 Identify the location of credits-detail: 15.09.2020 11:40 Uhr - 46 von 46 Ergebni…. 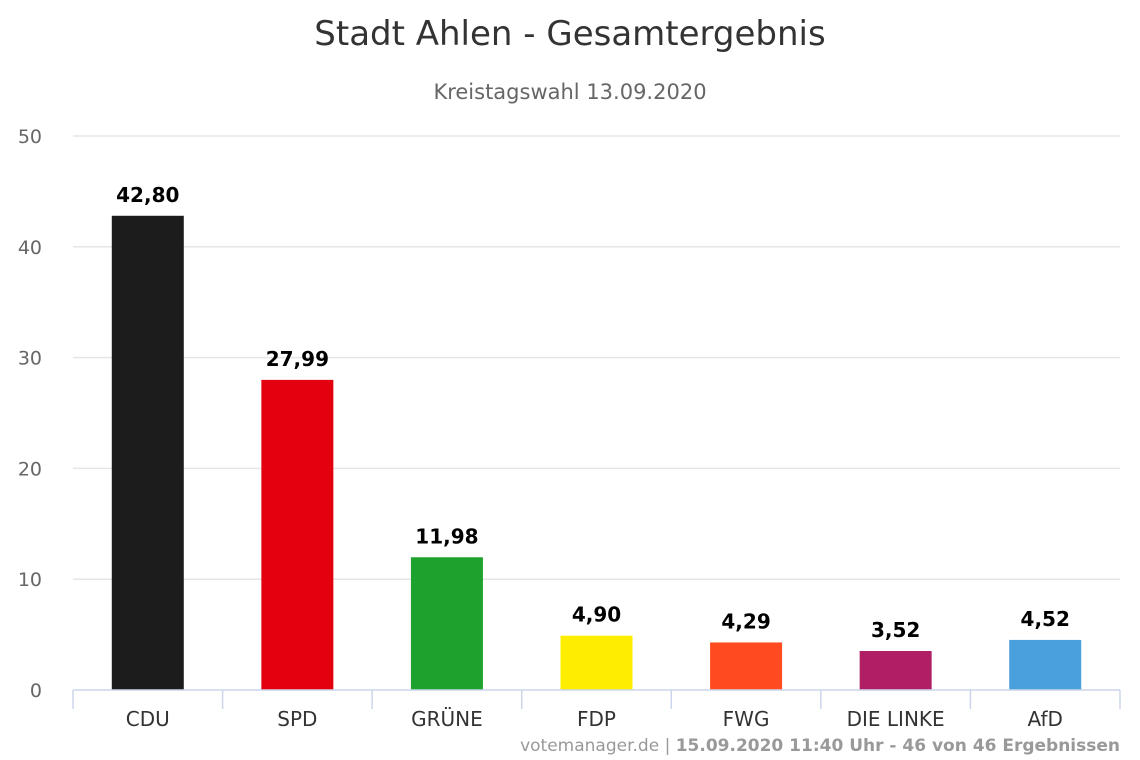
(898, 746).